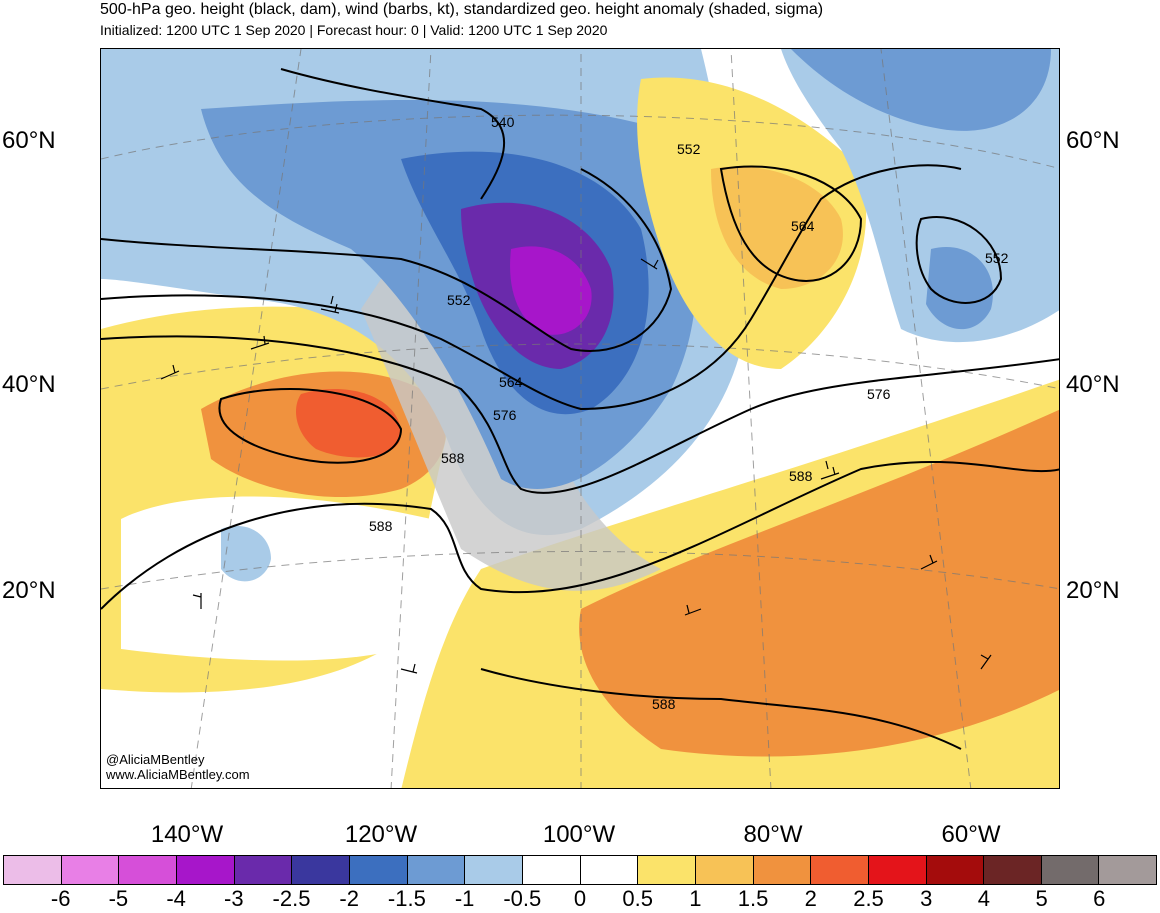 The width and height of the screenshot is (1160, 913). Describe the element at coordinates (1041, 898) in the screenshot. I see `colorbar-label: 5` at that location.